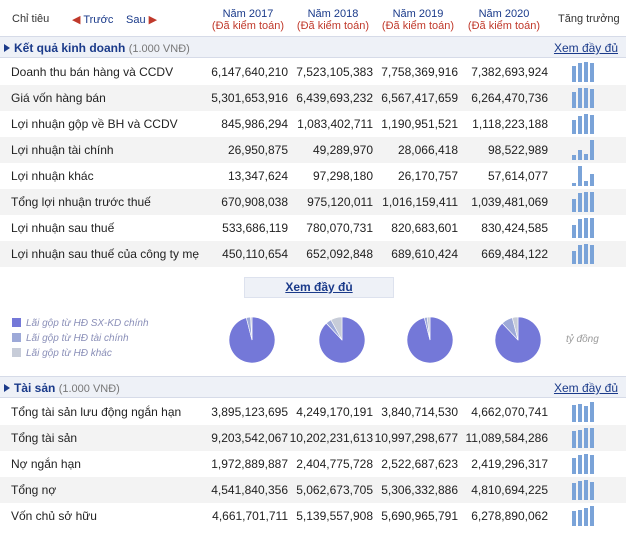 This screenshot has height=544, width=640. Describe the element at coordinates (77, 338) in the screenshot. I see `legend-label: Lãi gộp từ HĐ tài chính` at that location.